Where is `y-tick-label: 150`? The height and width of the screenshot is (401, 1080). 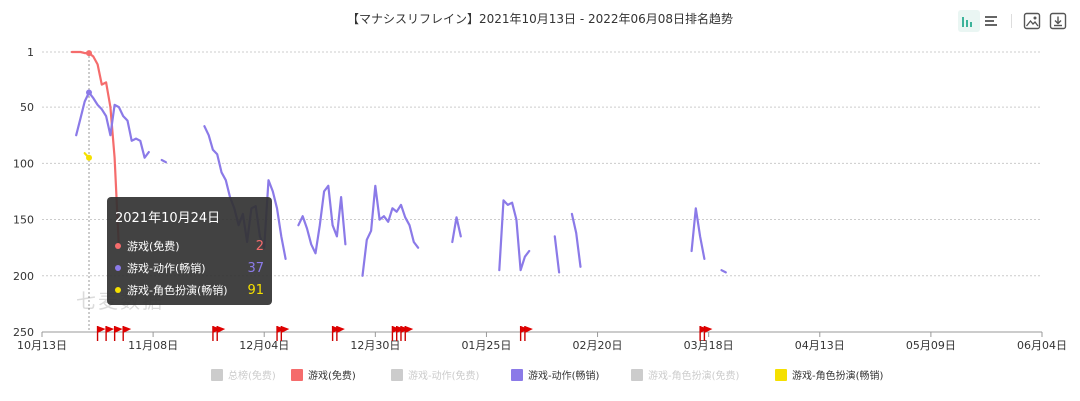 y-tick-label: 150 is located at coordinates (23, 220).